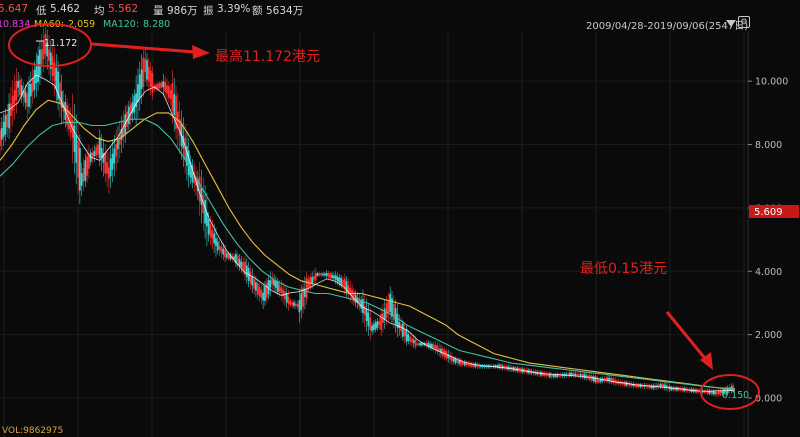 This screenshot has width=800, height=437. Describe the element at coordinates (234, 9) in the screenshot. I see `amp-value: 3.39%` at that location.